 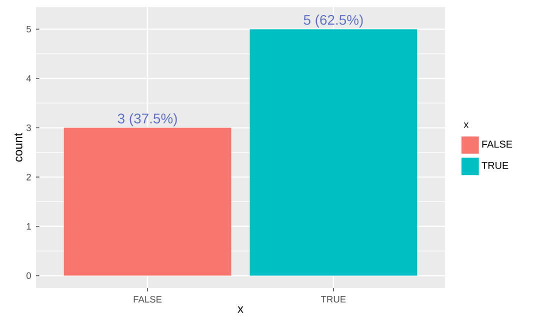 I want to click on x-axis-title: x, so click(x=241, y=309).